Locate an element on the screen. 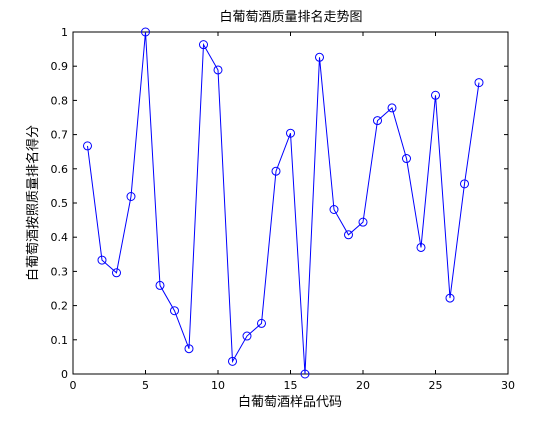  y-tick-label: 0.1 is located at coordinates (60, 340).